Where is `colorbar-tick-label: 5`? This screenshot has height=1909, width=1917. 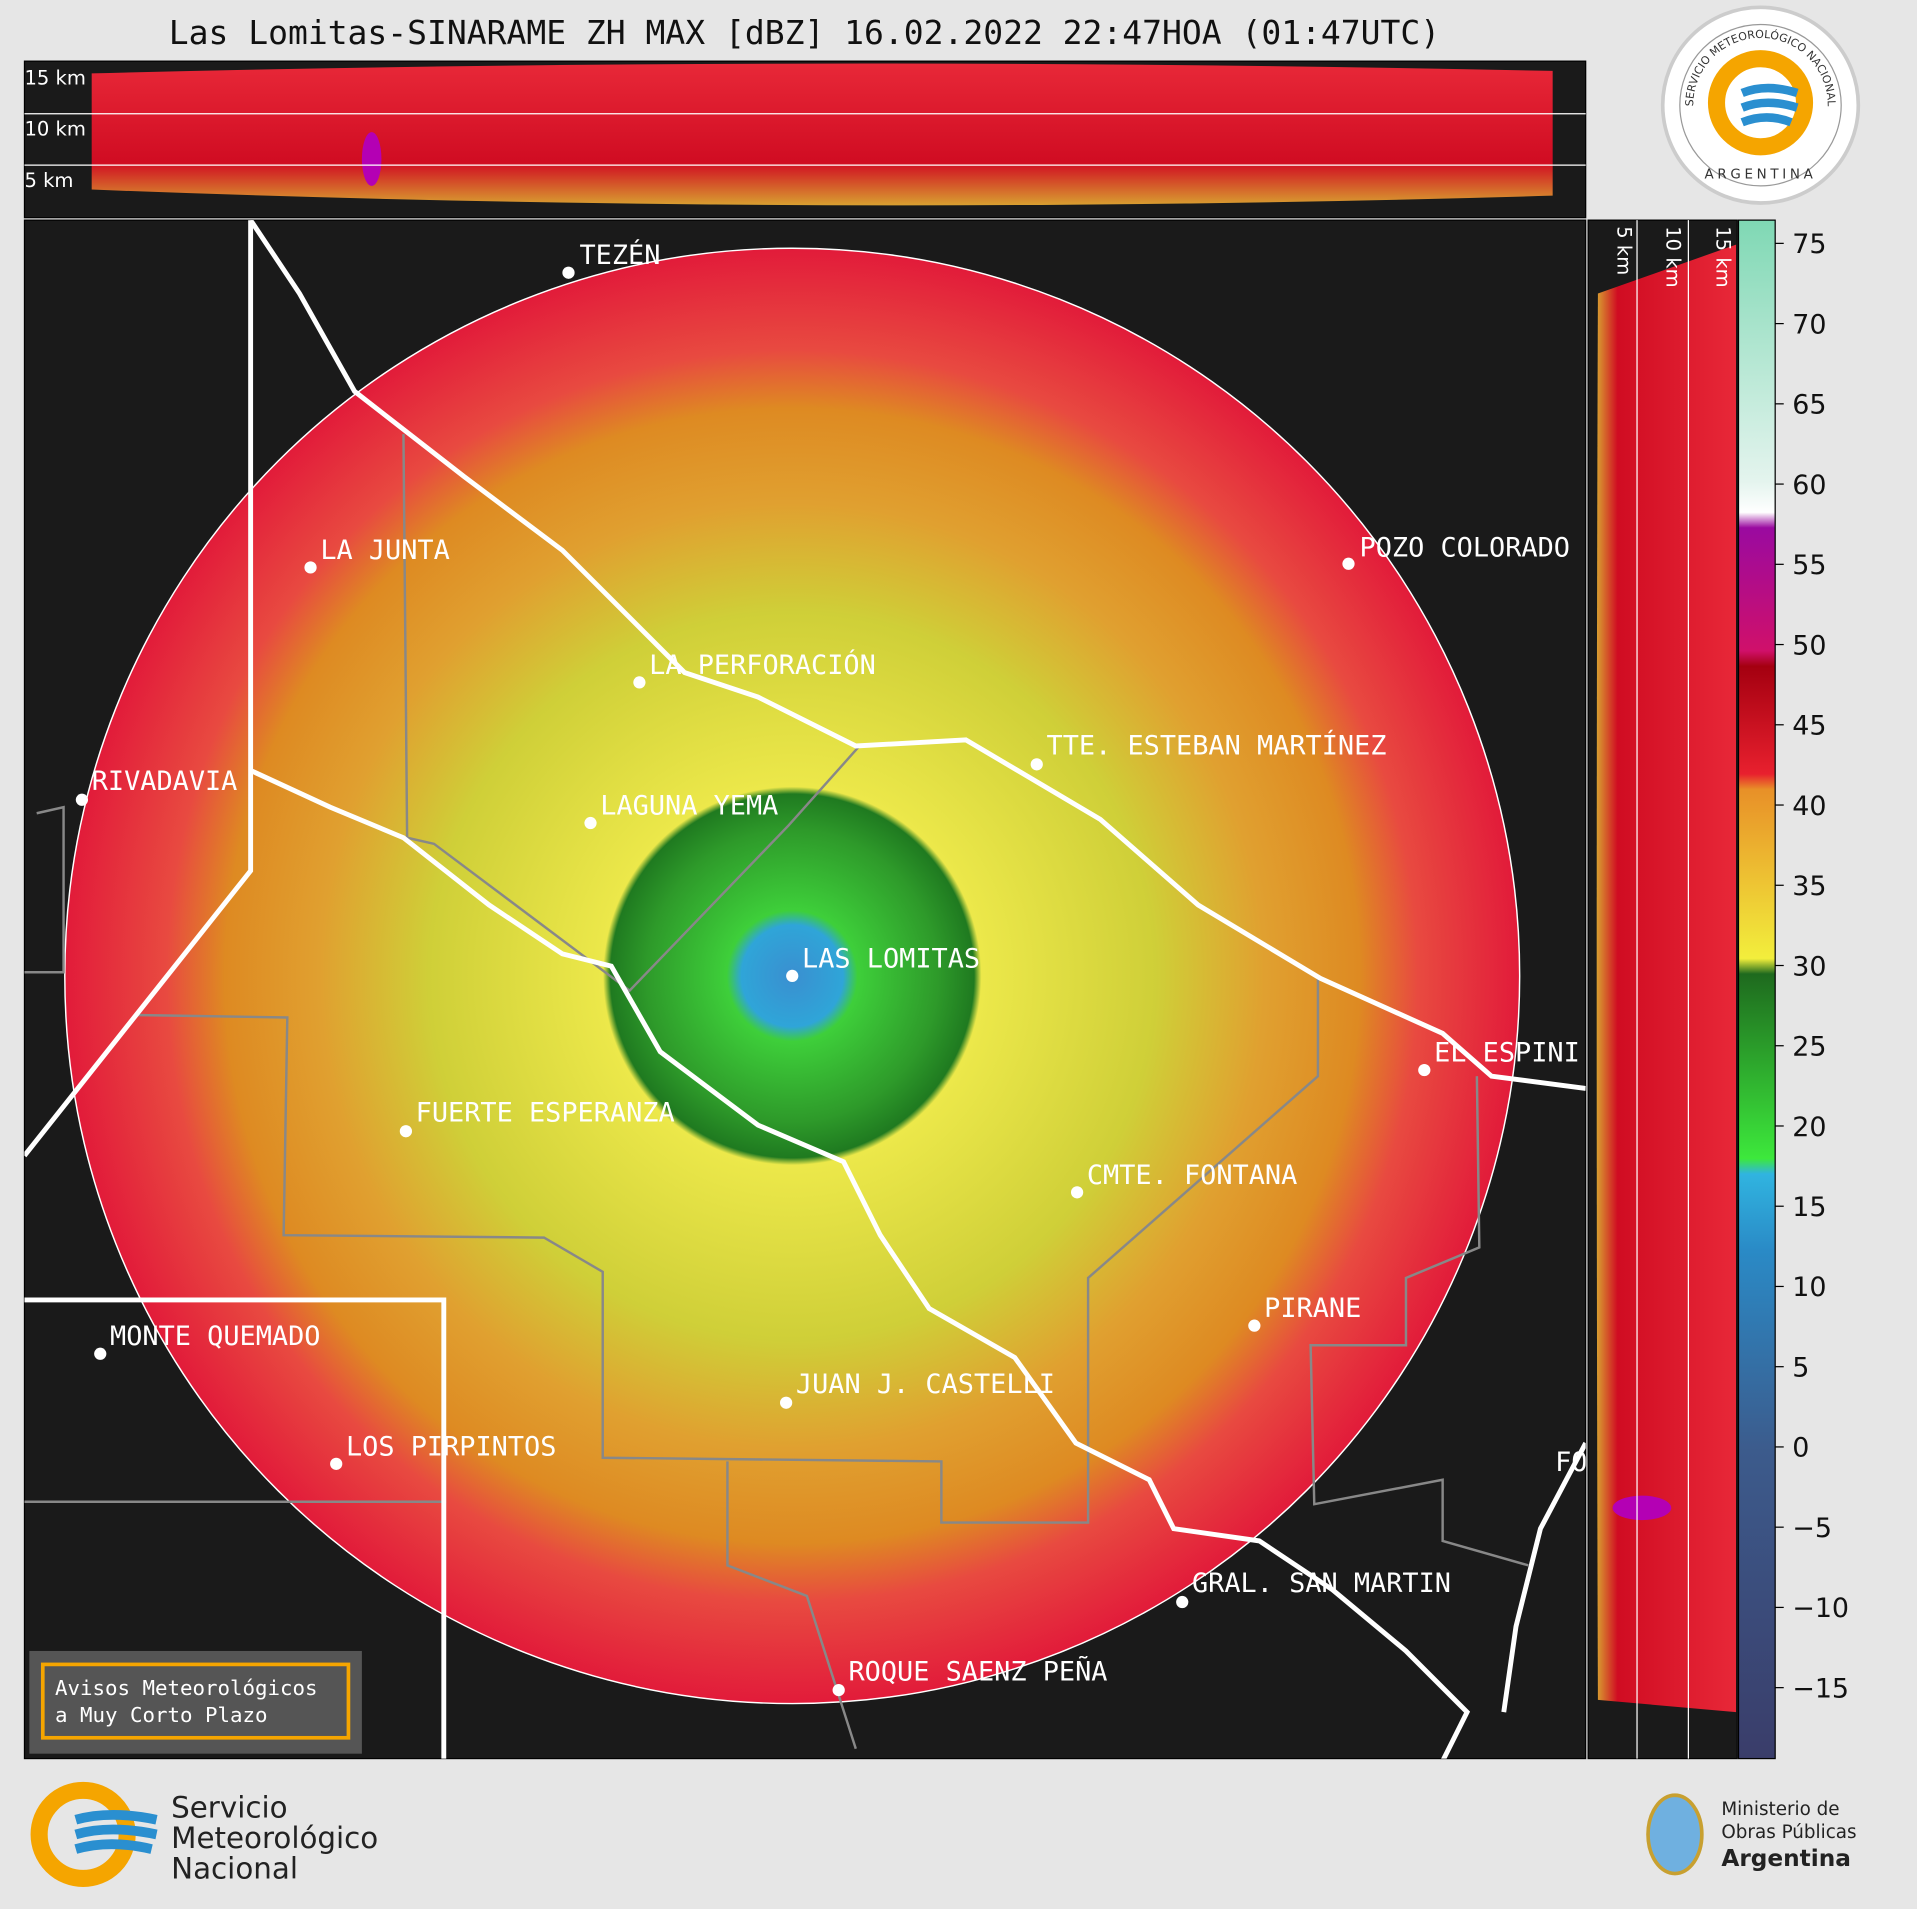 colorbar-tick-label: 5 is located at coordinates (1800, 1367).